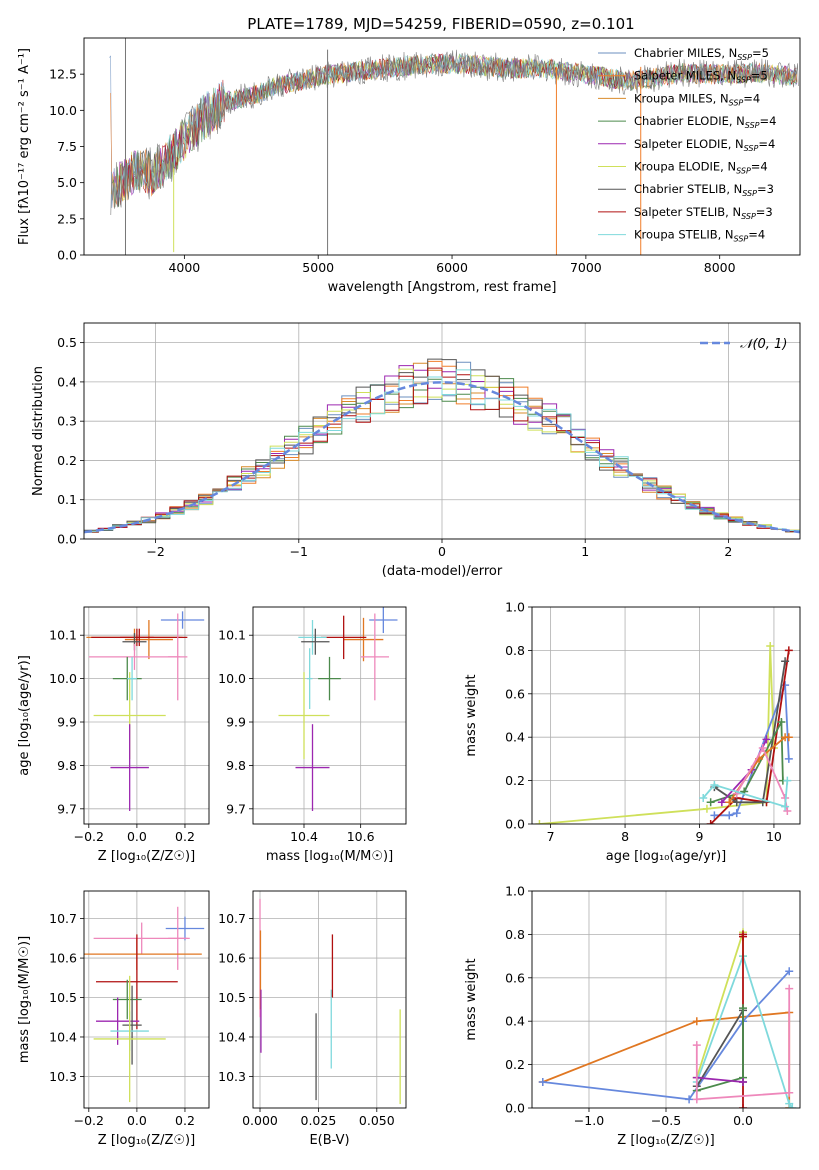 The image size is (819, 1170). Describe the element at coordinates (442, 287) in the screenshot. I see `x-axis-label: wavelength [Angstrom, rest frame]` at that location.